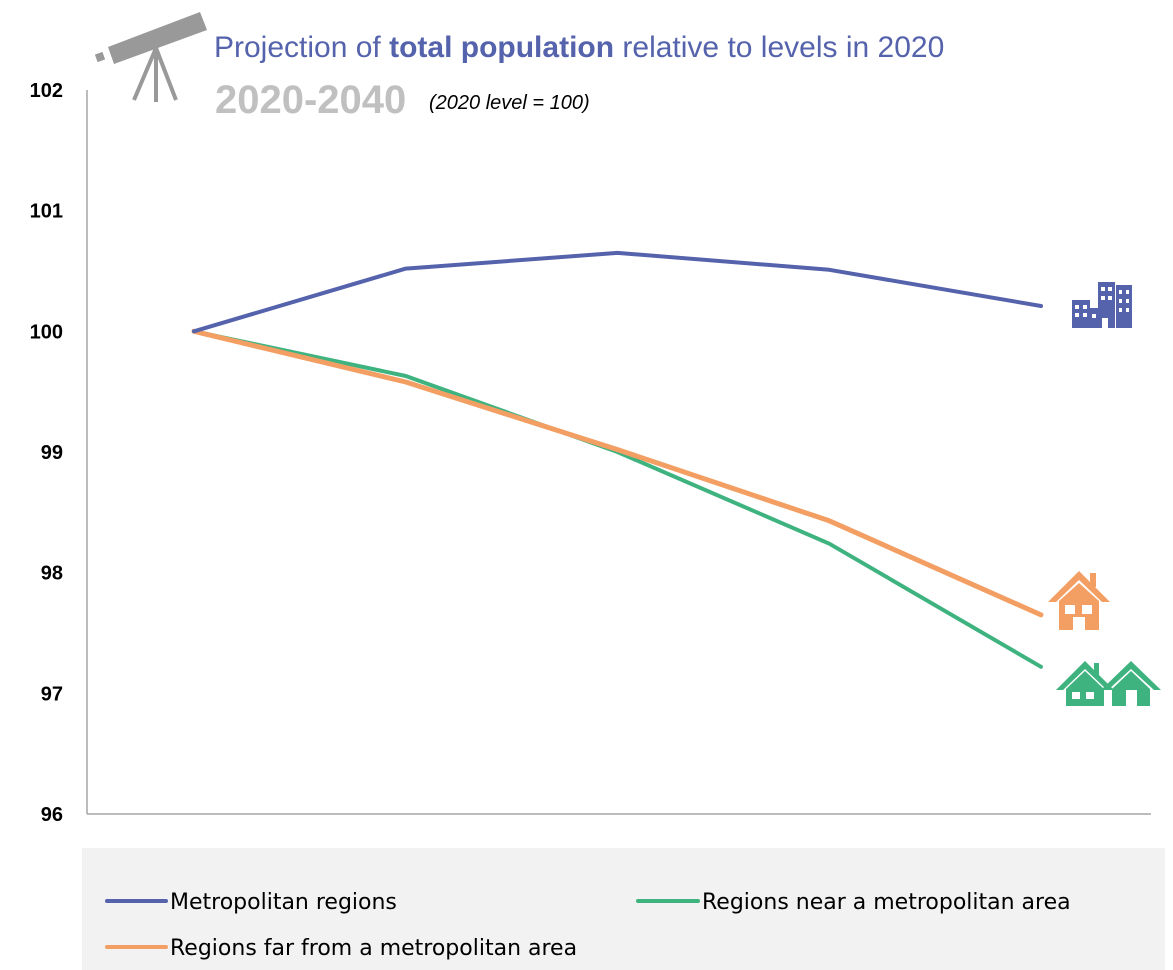  I want to click on legend-entry-metro: Metropolitan regions, so click(251, 902).